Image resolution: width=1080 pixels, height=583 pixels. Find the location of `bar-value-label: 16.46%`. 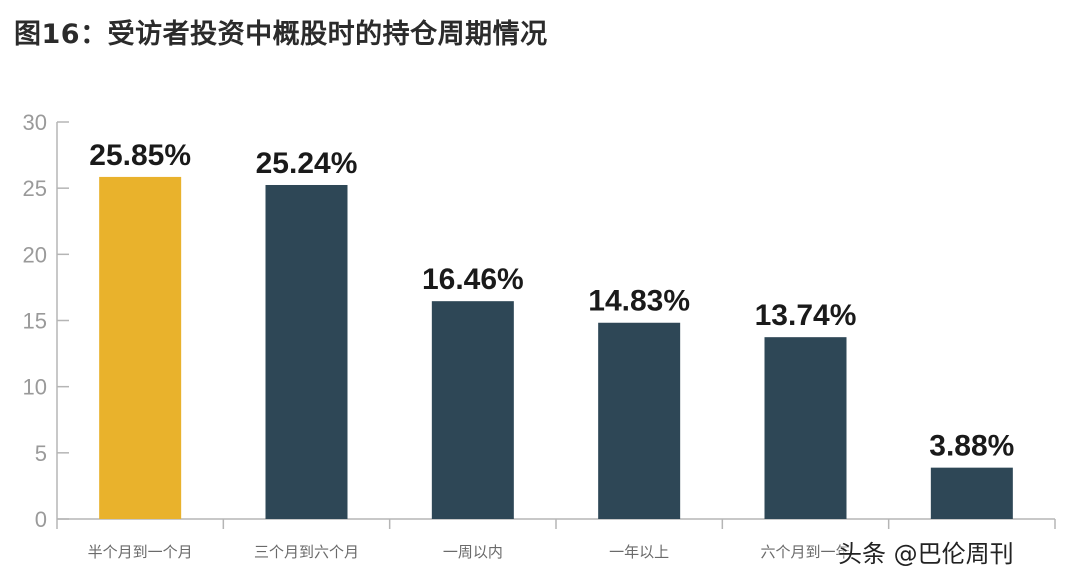

bar-value-label: 16.46% is located at coordinates (473, 279).